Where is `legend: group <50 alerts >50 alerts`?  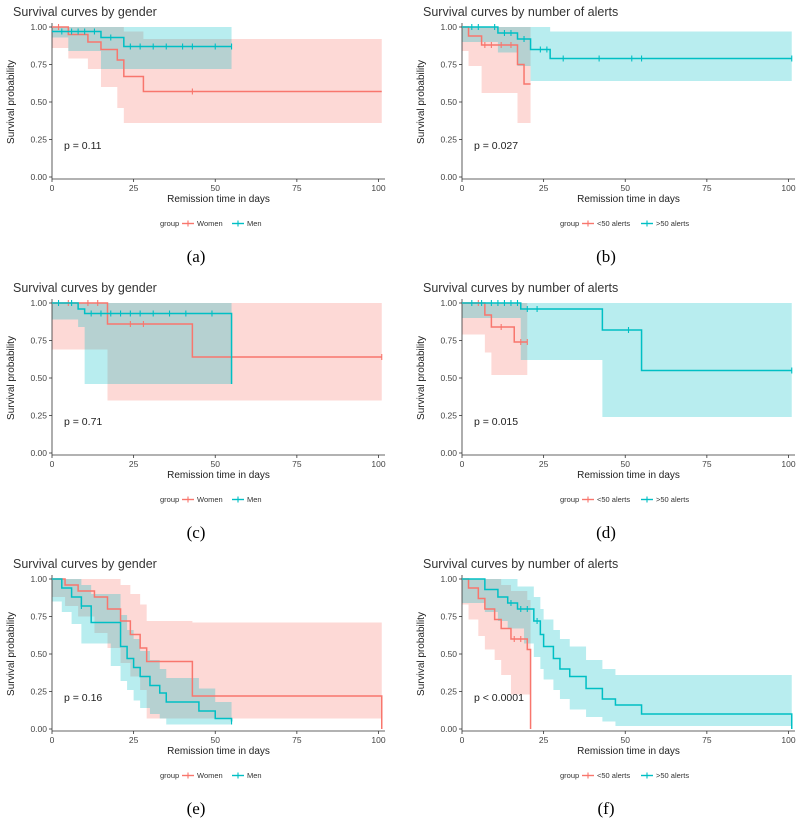
legend: group <50 alerts >50 alerts is located at coordinates (624, 499).